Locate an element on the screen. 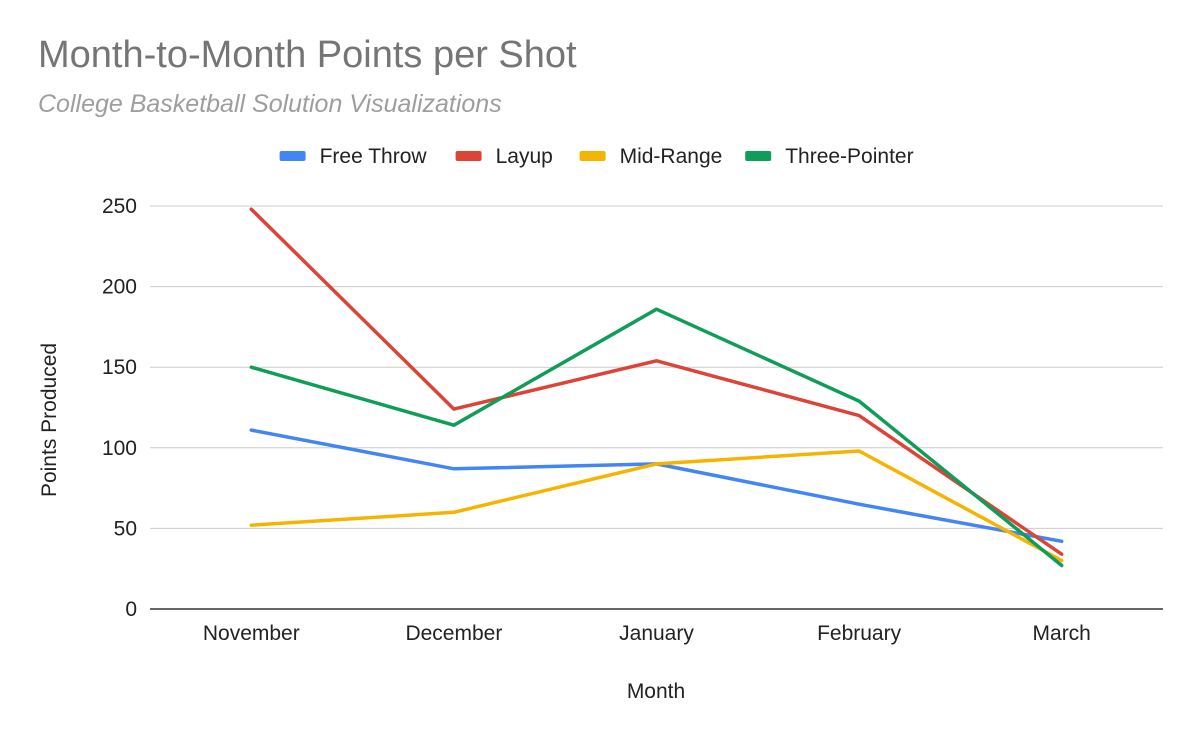 Image resolution: width=1200 pixels, height=742 pixels. legend: Free Throw Layup Mid-Range Three-Pointer is located at coordinates (596, 156).